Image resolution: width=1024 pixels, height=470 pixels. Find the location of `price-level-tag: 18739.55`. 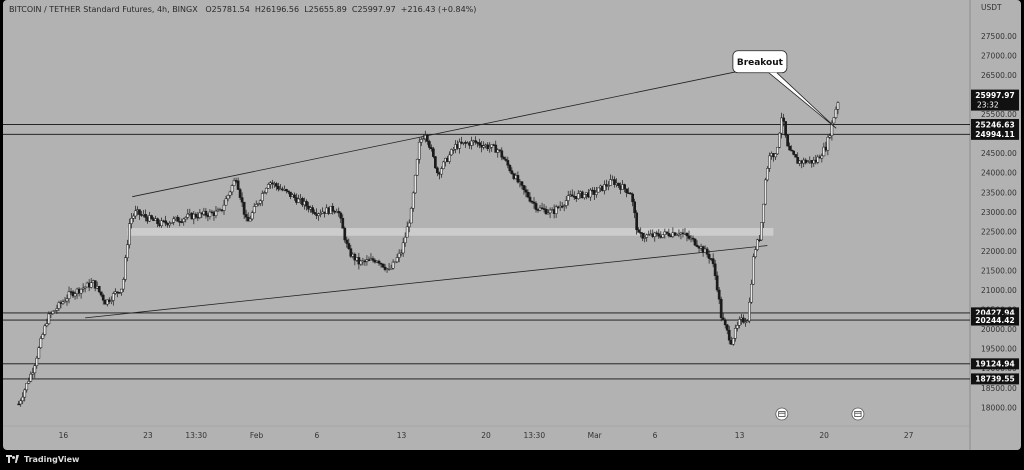

price-level-tag: 18739.55 is located at coordinates (995, 379).